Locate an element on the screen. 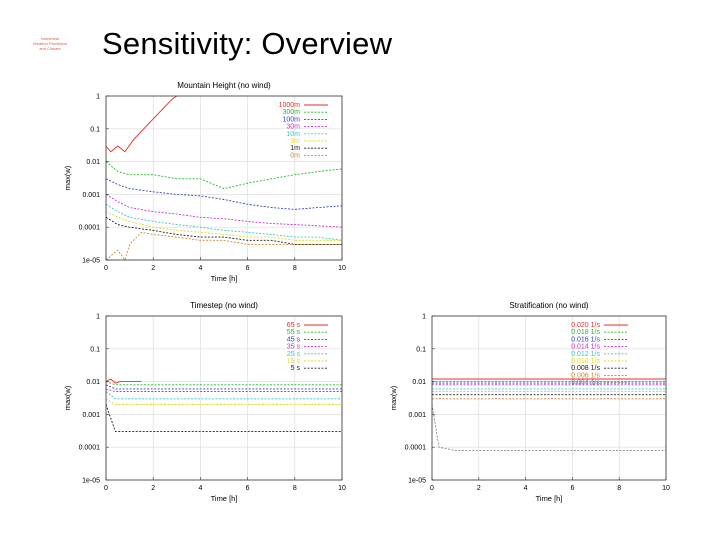 The width and height of the screenshot is (720, 540). legend-label: 0.020 1/s is located at coordinates (585, 325).